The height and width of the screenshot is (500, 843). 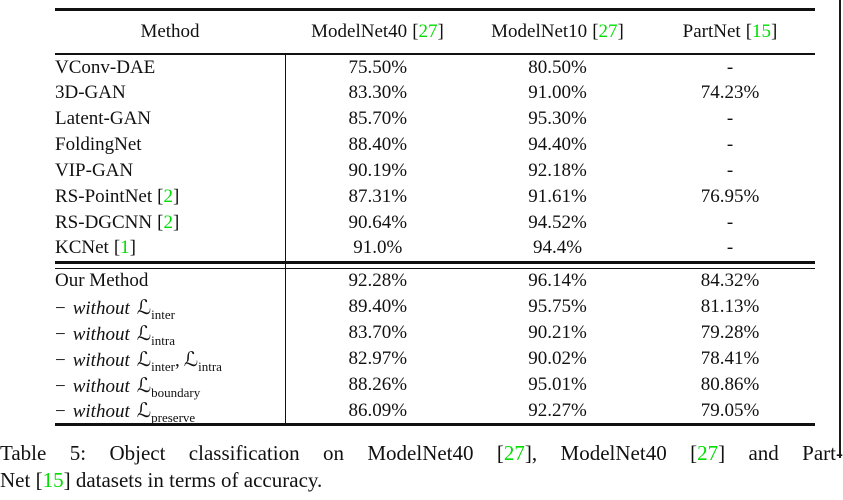 What do you see at coordinates (435, 93) in the screenshot?
I see `table-row: 3D-GAN 83.30% 91.00% 74.23%` at bounding box center [435, 93].